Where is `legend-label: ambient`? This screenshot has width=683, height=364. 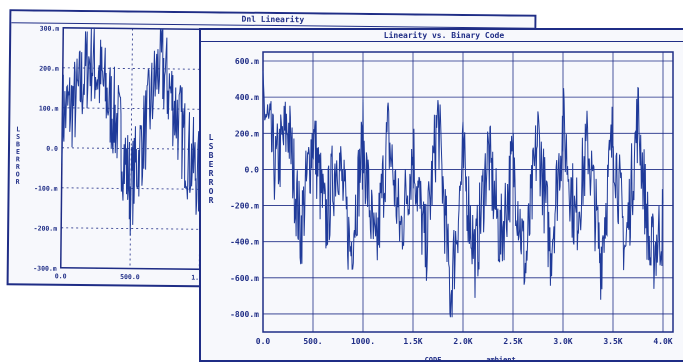
legend-label: ambient is located at coordinates (501, 360).